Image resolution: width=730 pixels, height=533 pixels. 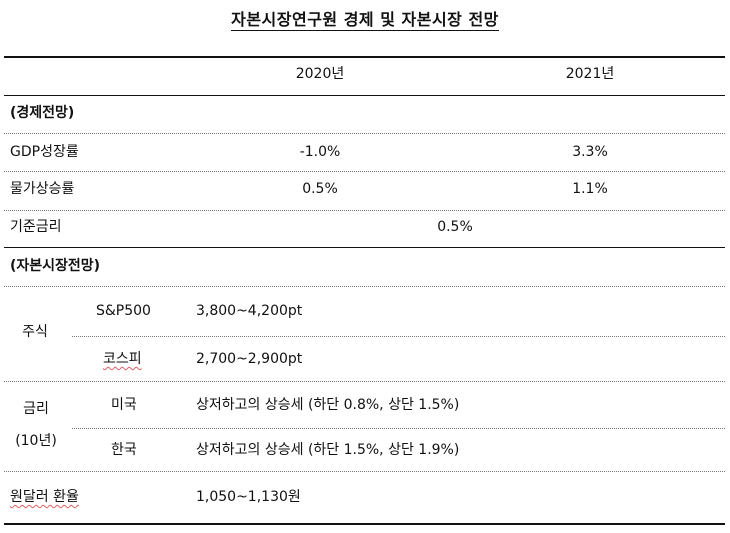 I want to click on kospi-value: 2,700~2,900pt, so click(x=249, y=359).